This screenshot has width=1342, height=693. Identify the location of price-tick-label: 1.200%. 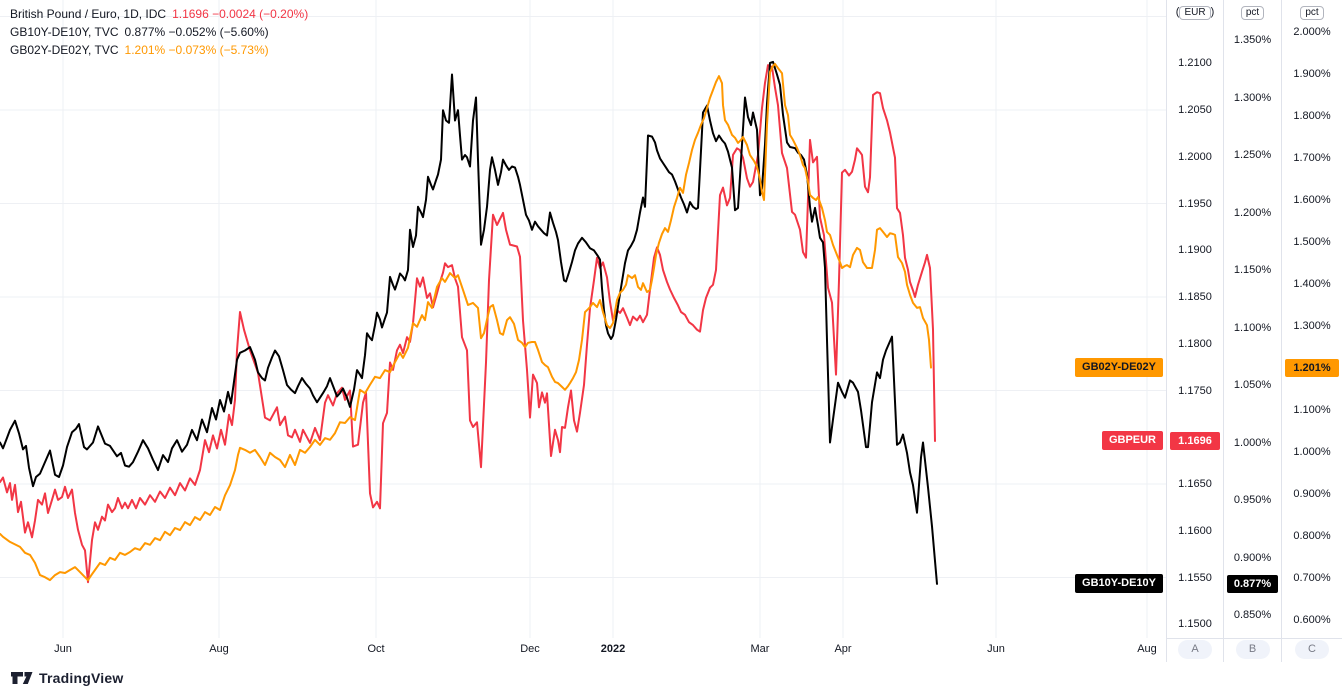
(1252, 212).